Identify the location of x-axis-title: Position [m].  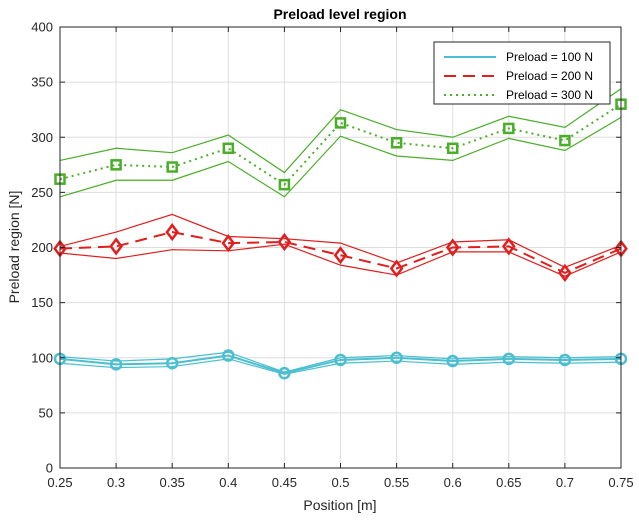
(339, 505).